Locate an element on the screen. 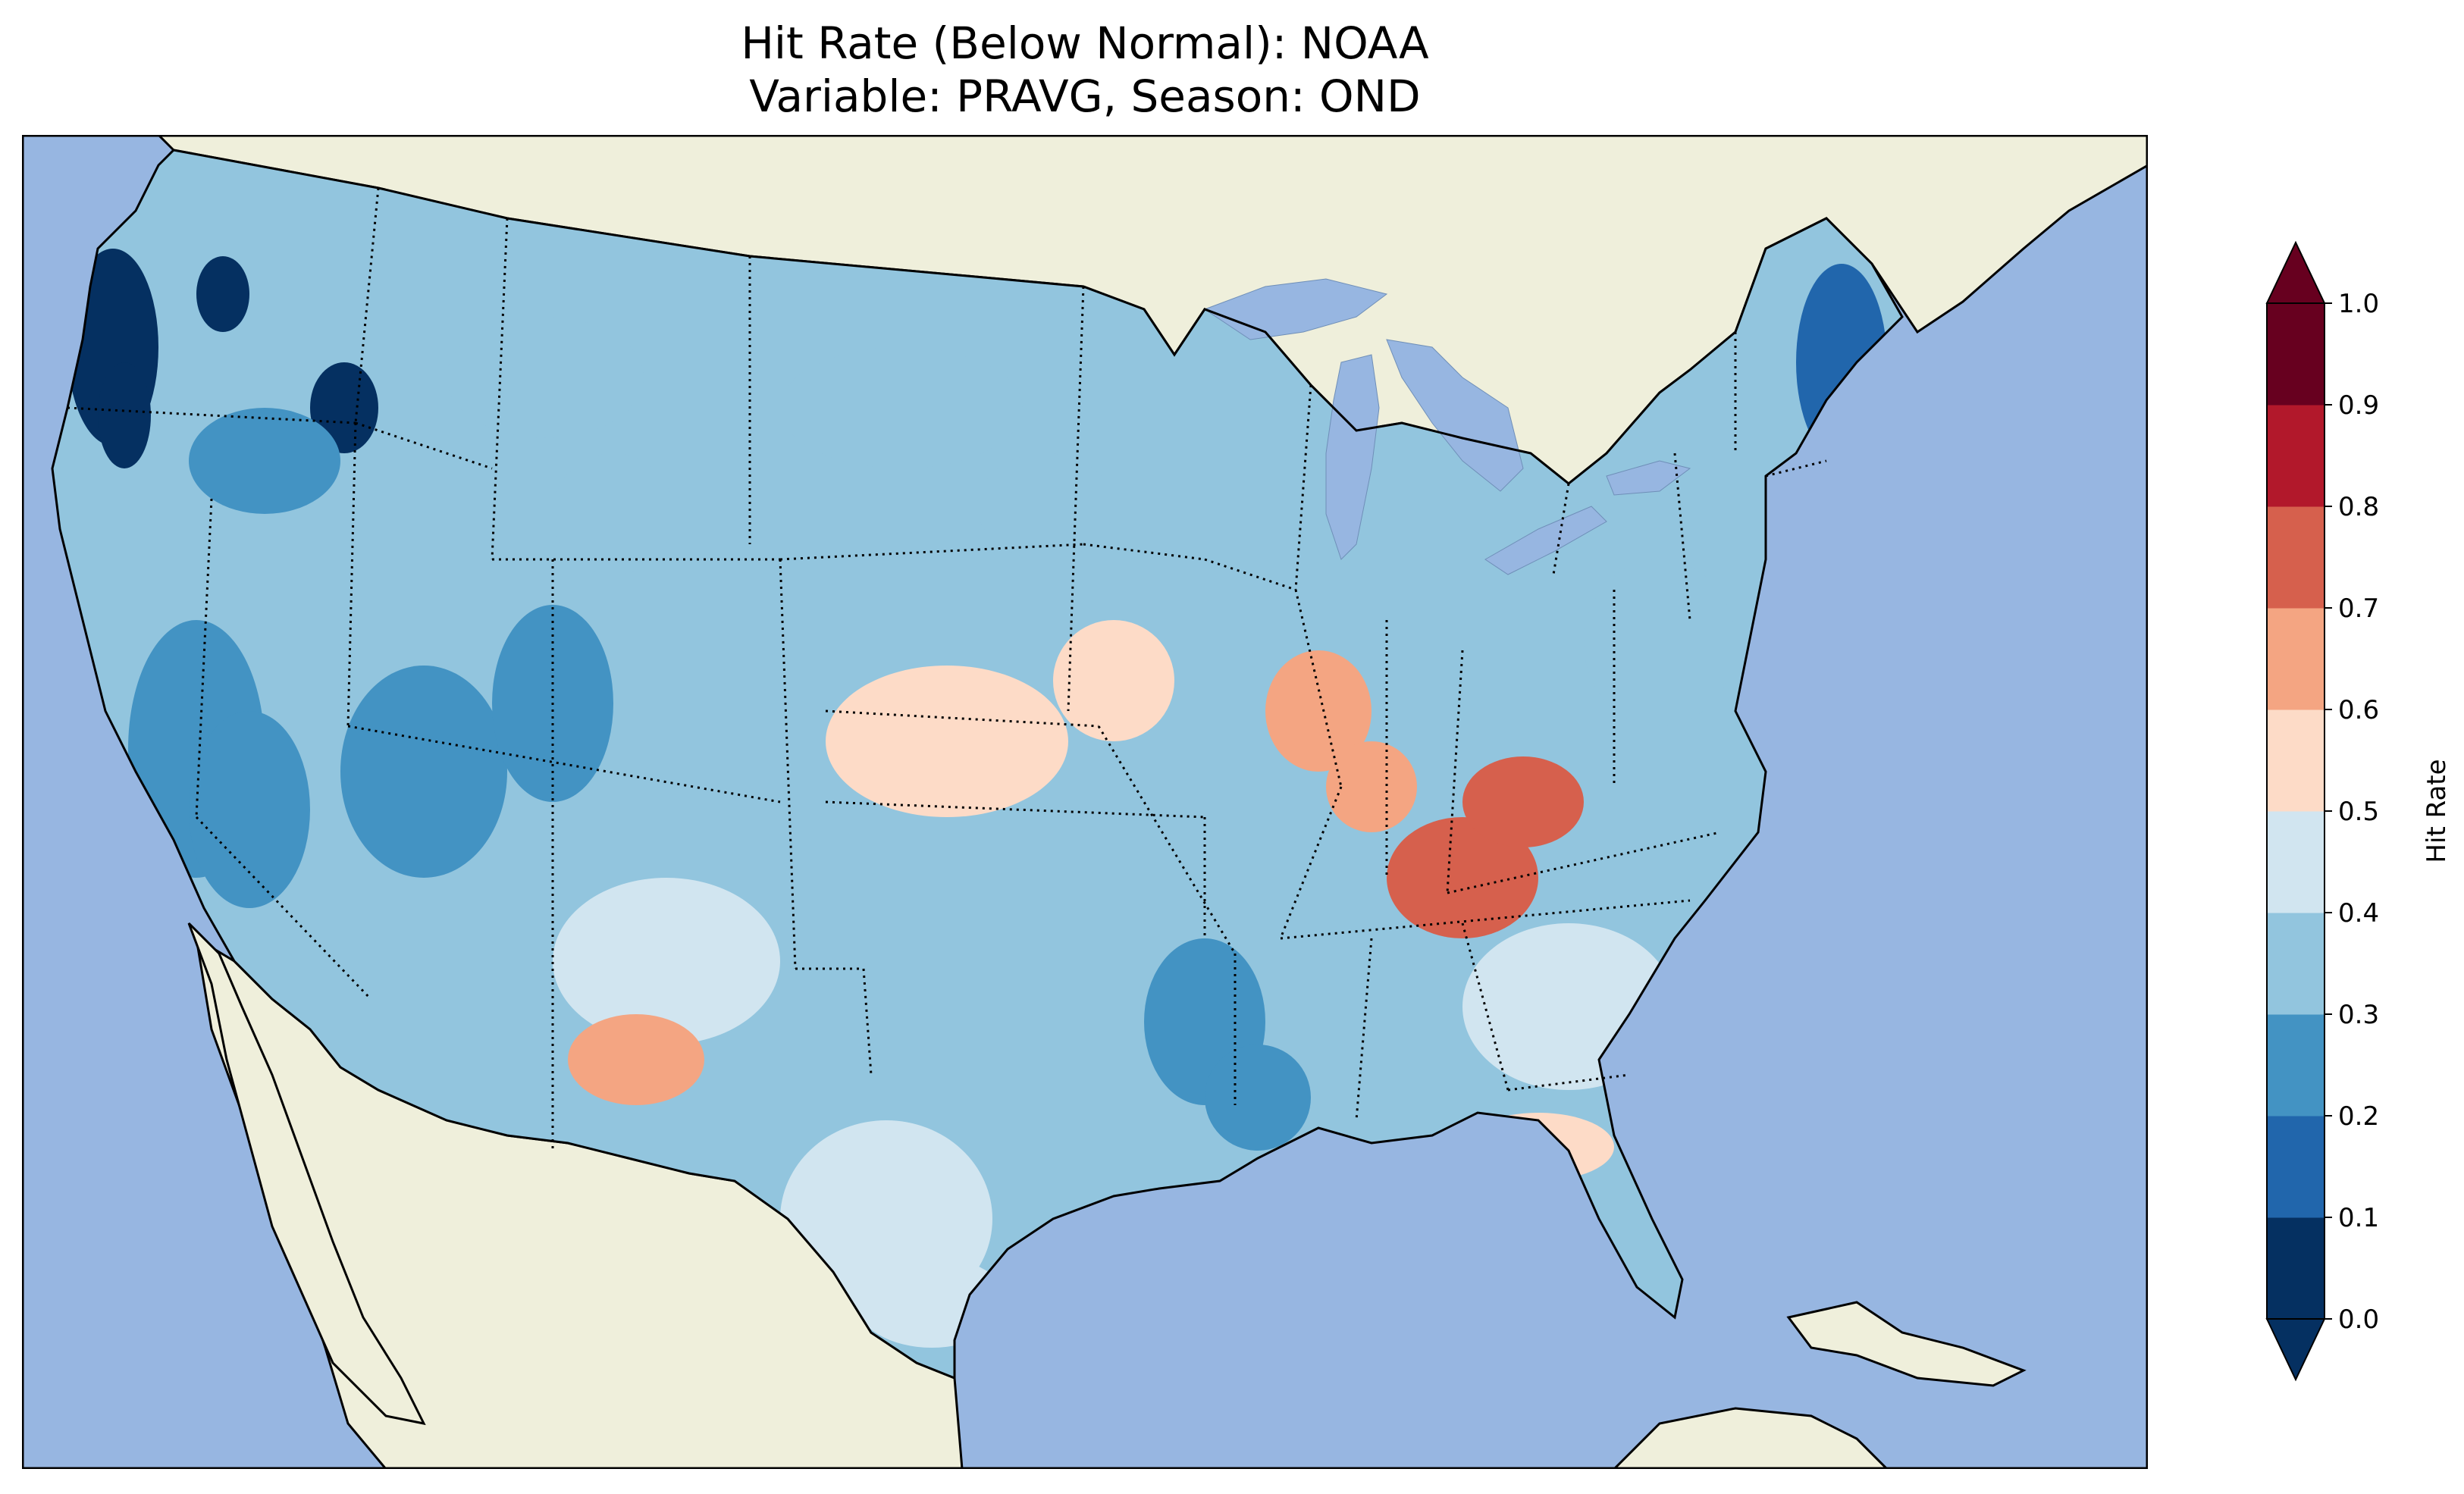 The image size is (2464, 1494). colorbar-label: Hit Rate is located at coordinates (2437, 811).